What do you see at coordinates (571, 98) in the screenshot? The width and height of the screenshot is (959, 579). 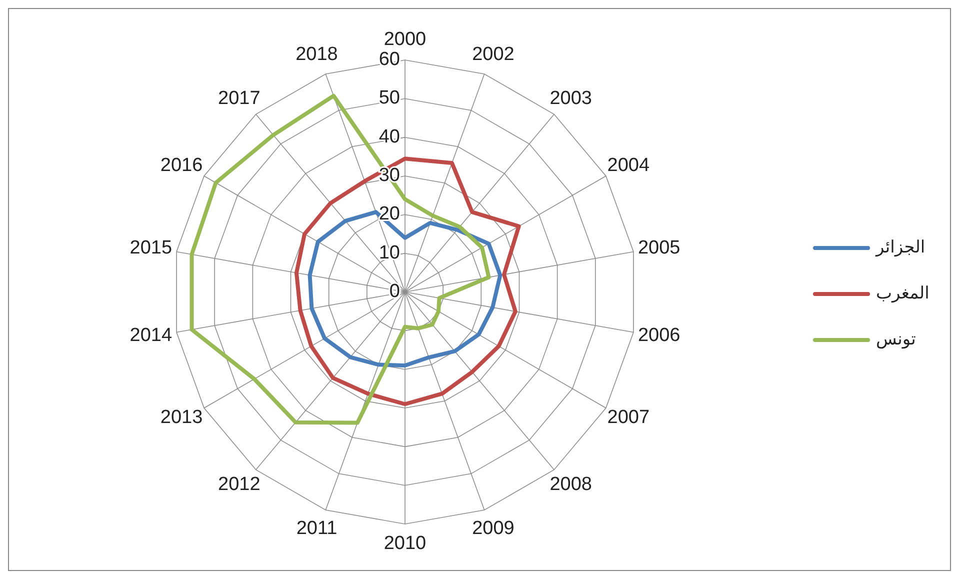 I see `spoke-label: 2003` at bounding box center [571, 98].